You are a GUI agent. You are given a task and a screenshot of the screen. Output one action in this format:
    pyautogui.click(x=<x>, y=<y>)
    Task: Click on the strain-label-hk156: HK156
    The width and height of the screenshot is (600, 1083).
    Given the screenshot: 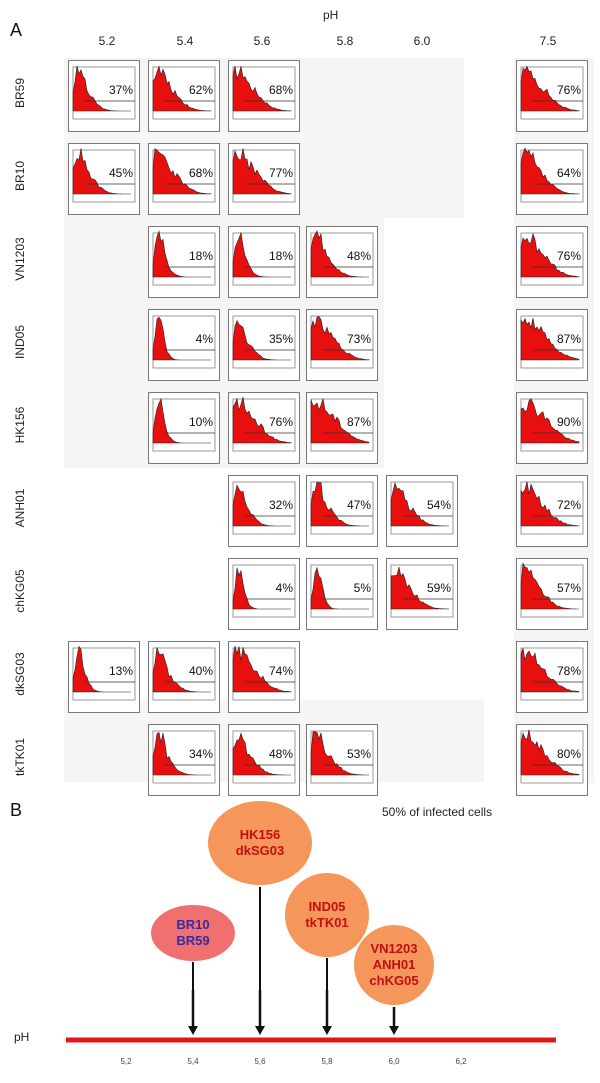 What is the action you would take?
    pyautogui.click(x=20, y=425)
    